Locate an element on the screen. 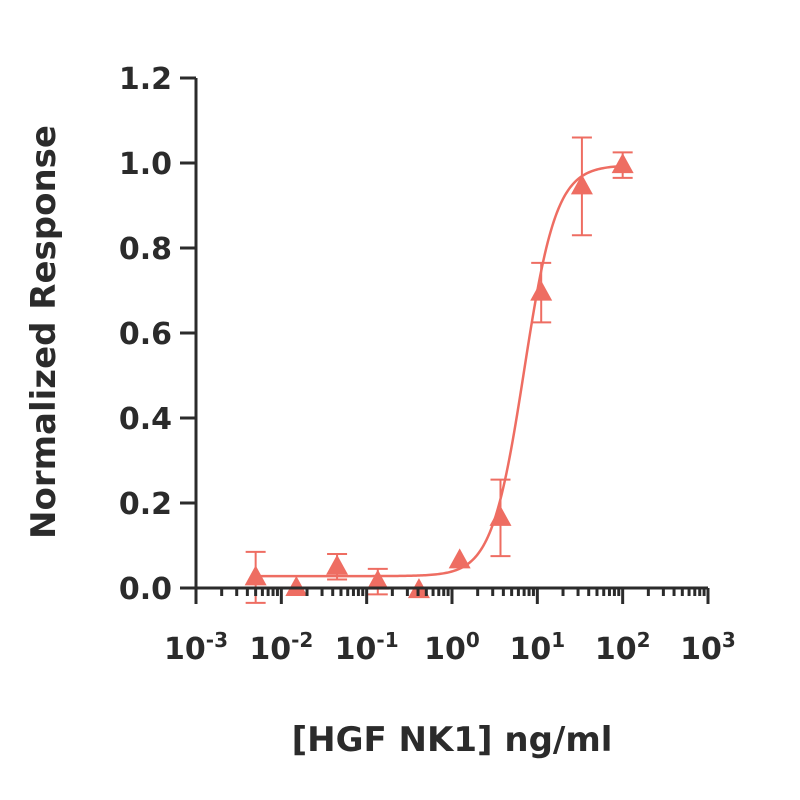 The image size is (800, 800). y-axis-title: Normalized Response is located at coordinates (44, 332).